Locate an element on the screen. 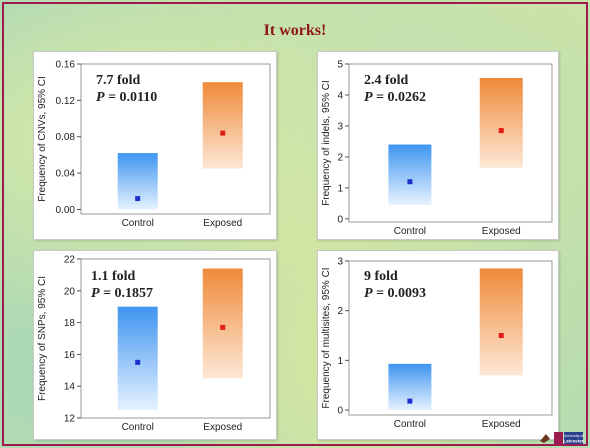  snps-ylabel: Frequency of SNPs, 95% CI is located at coordinates (42, 338).